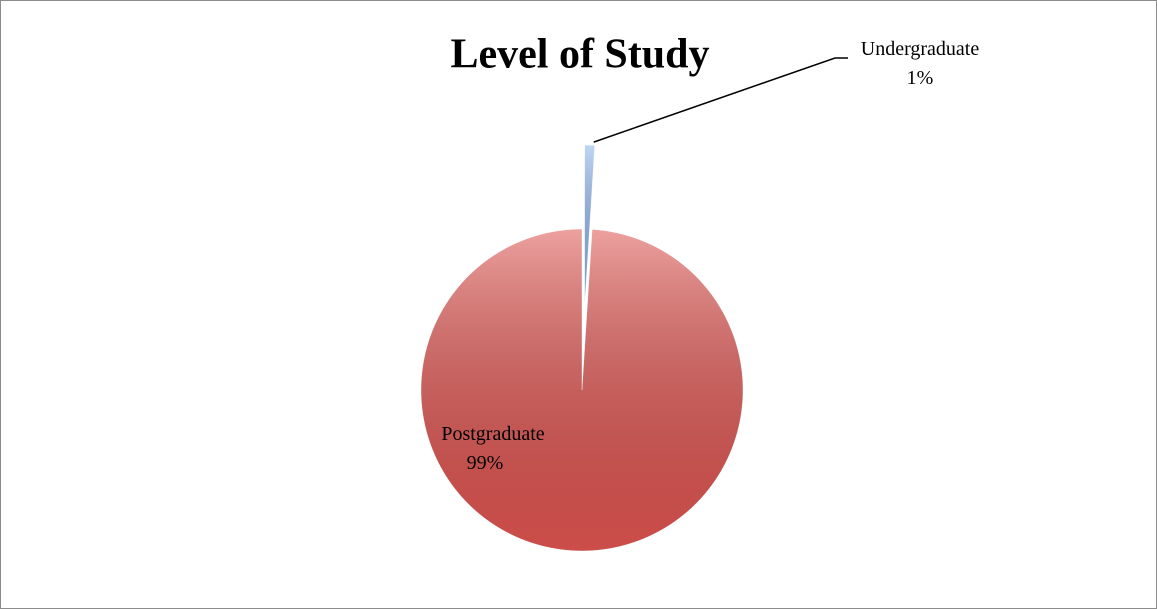  Describe the element at coordinates (579, 55) in the screenshot. I see `chart-title: Level of Study` at that location.